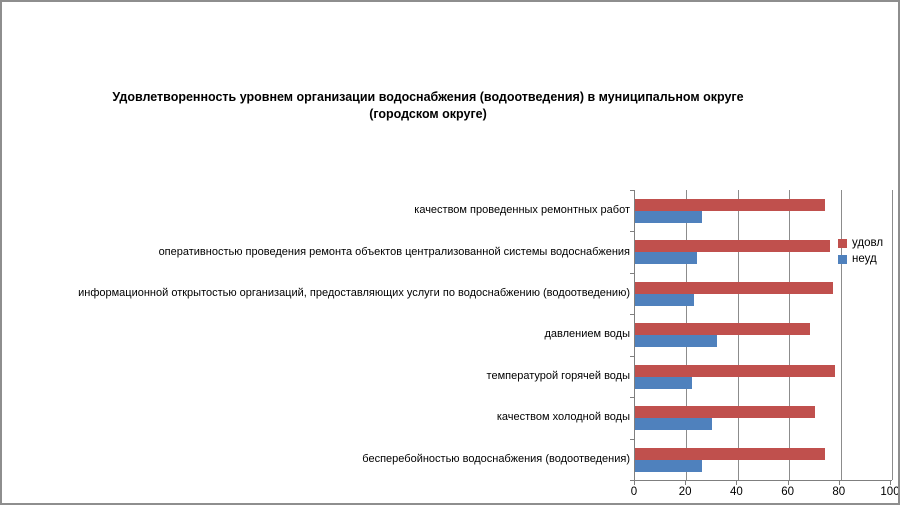 The image size is (900, 505). I want to click on category-label: давлением воды, so click(587, 334).